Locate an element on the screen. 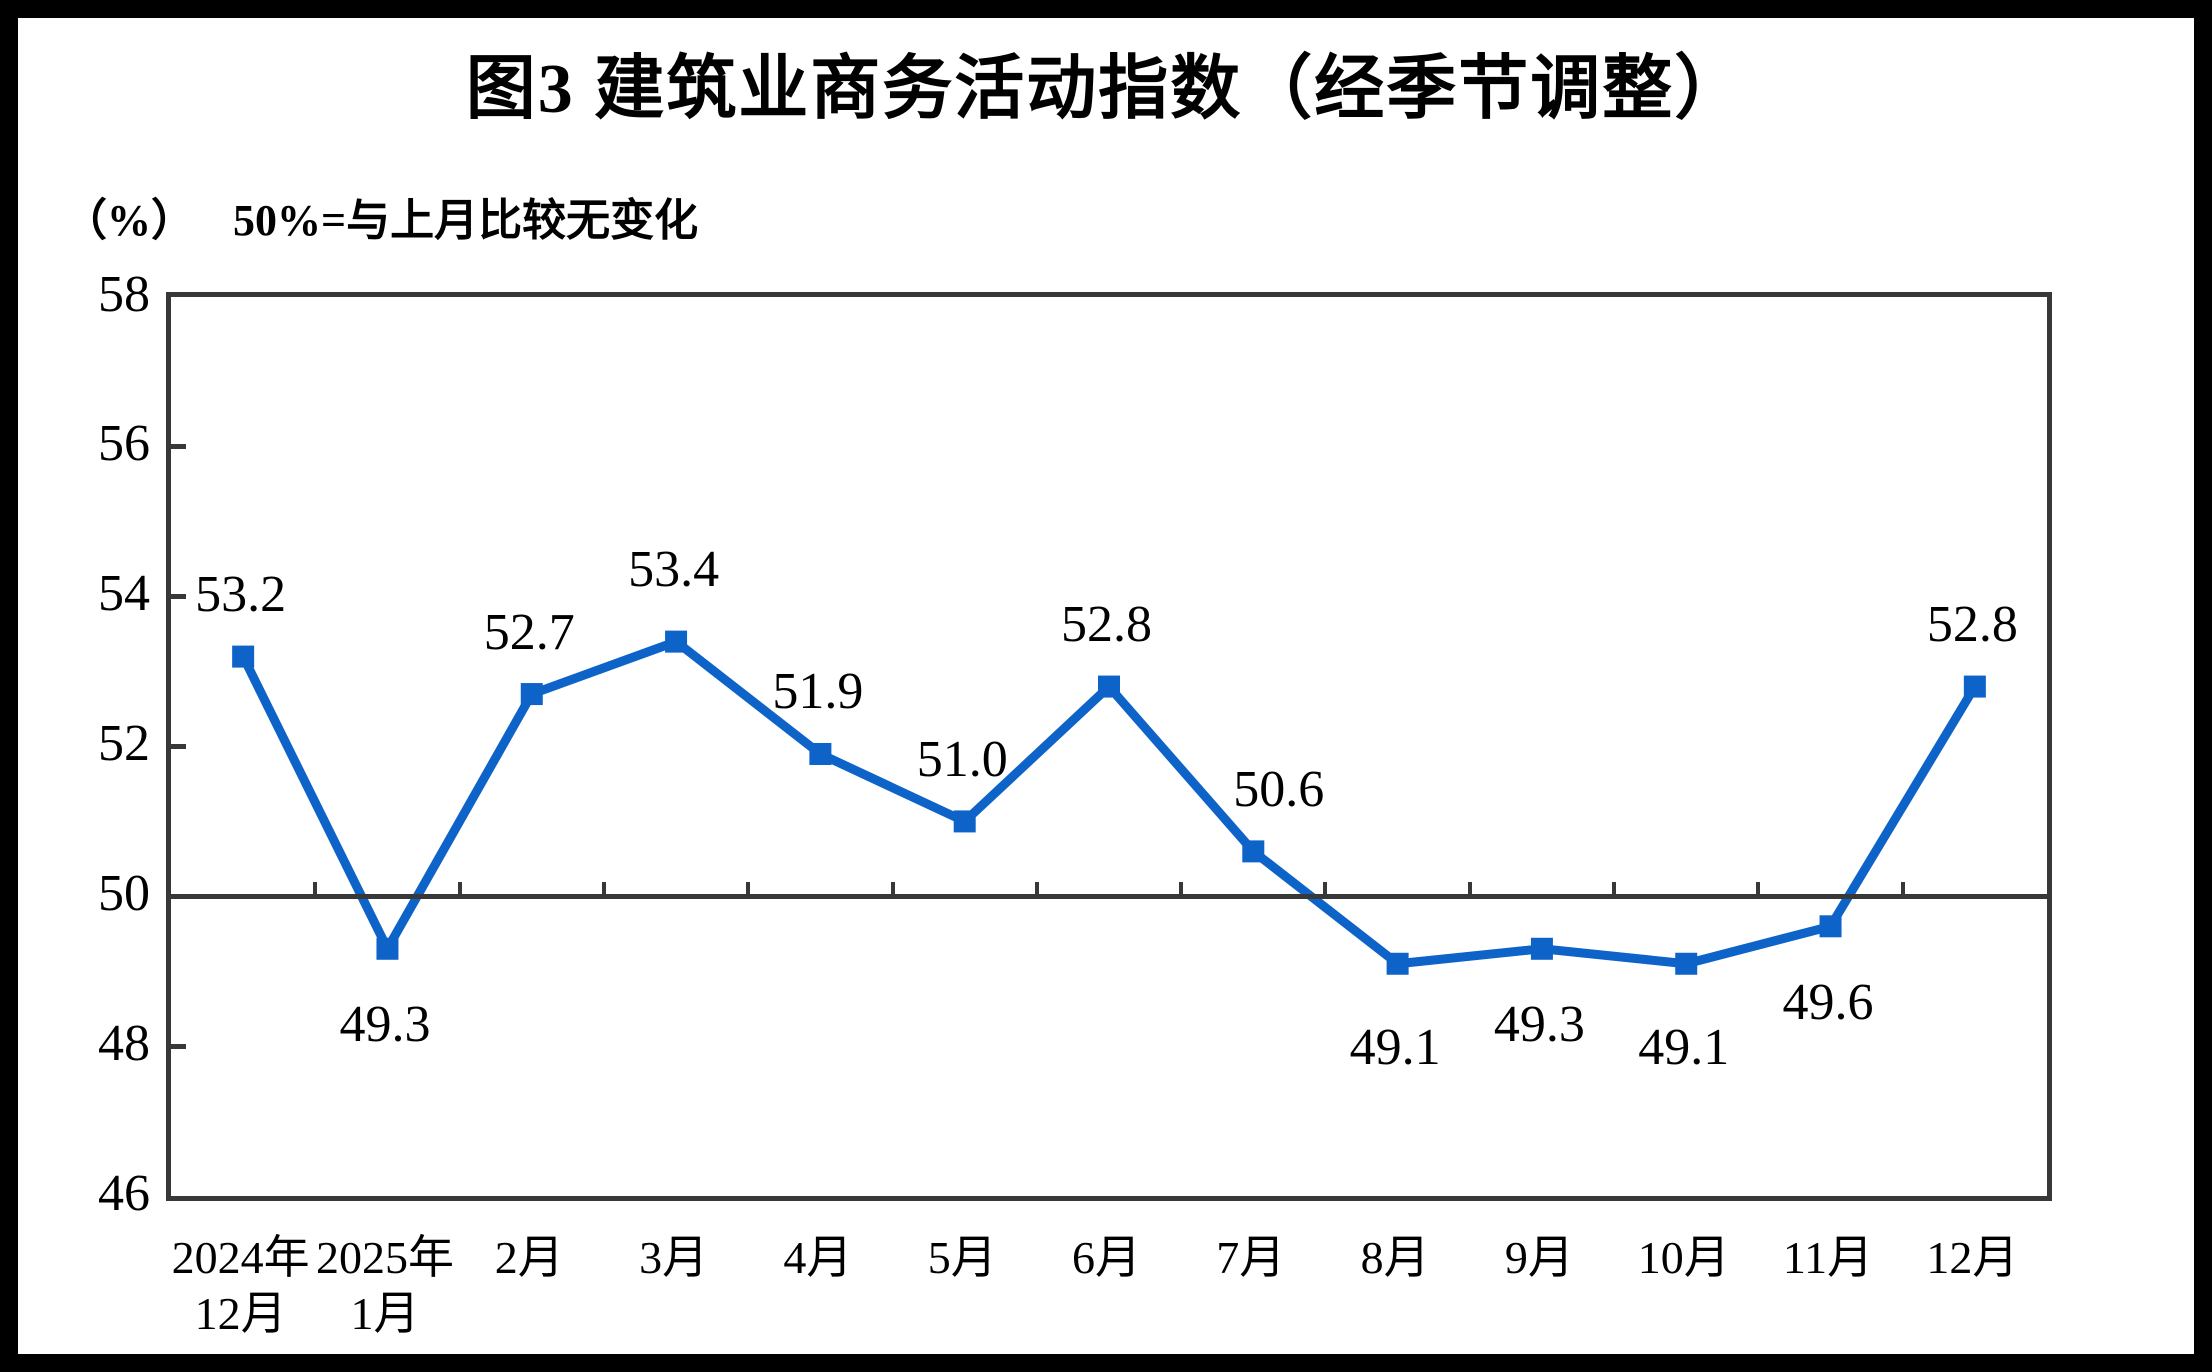 This screenshot has width=2212, height=1372. x-axis-label: 12月 is located at coordinates (1972, 1258).